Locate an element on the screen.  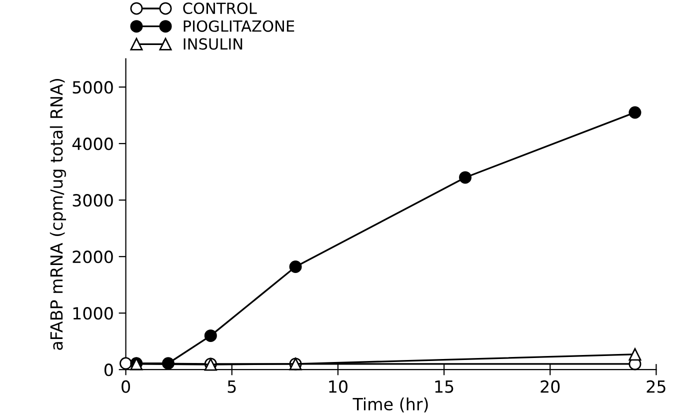
y-tick-label: 5000 is located at coordinates (92, 87).